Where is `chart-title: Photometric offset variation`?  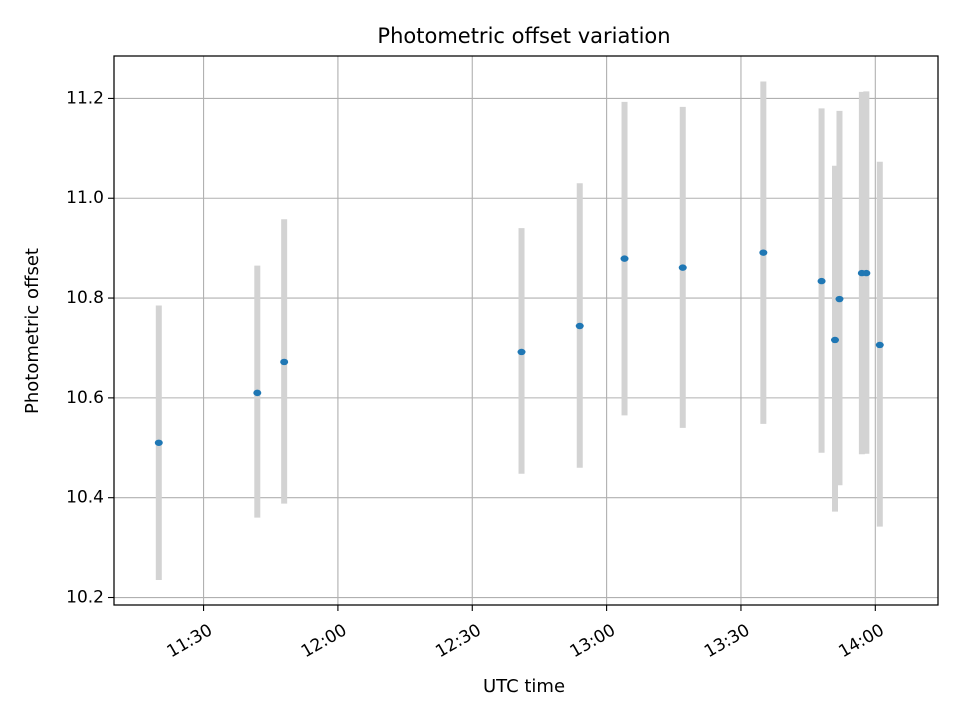
chart-title: Photometric offset variation is located at coordinates (523, 36).